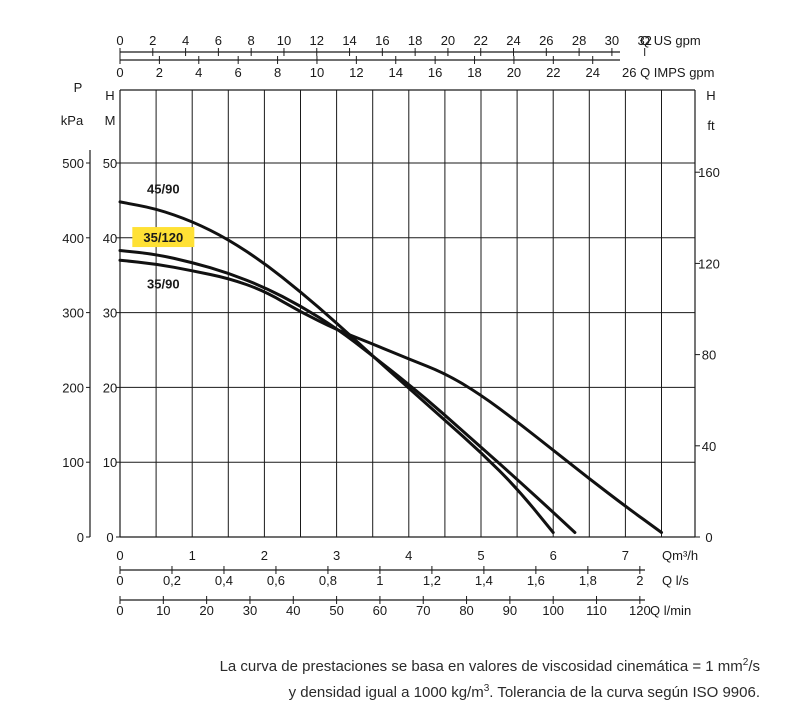 Image resolution: width=800 pixels, height=726 pixels. I want to click on flow-usgpm-tick-label: 16, so click(382, 40).